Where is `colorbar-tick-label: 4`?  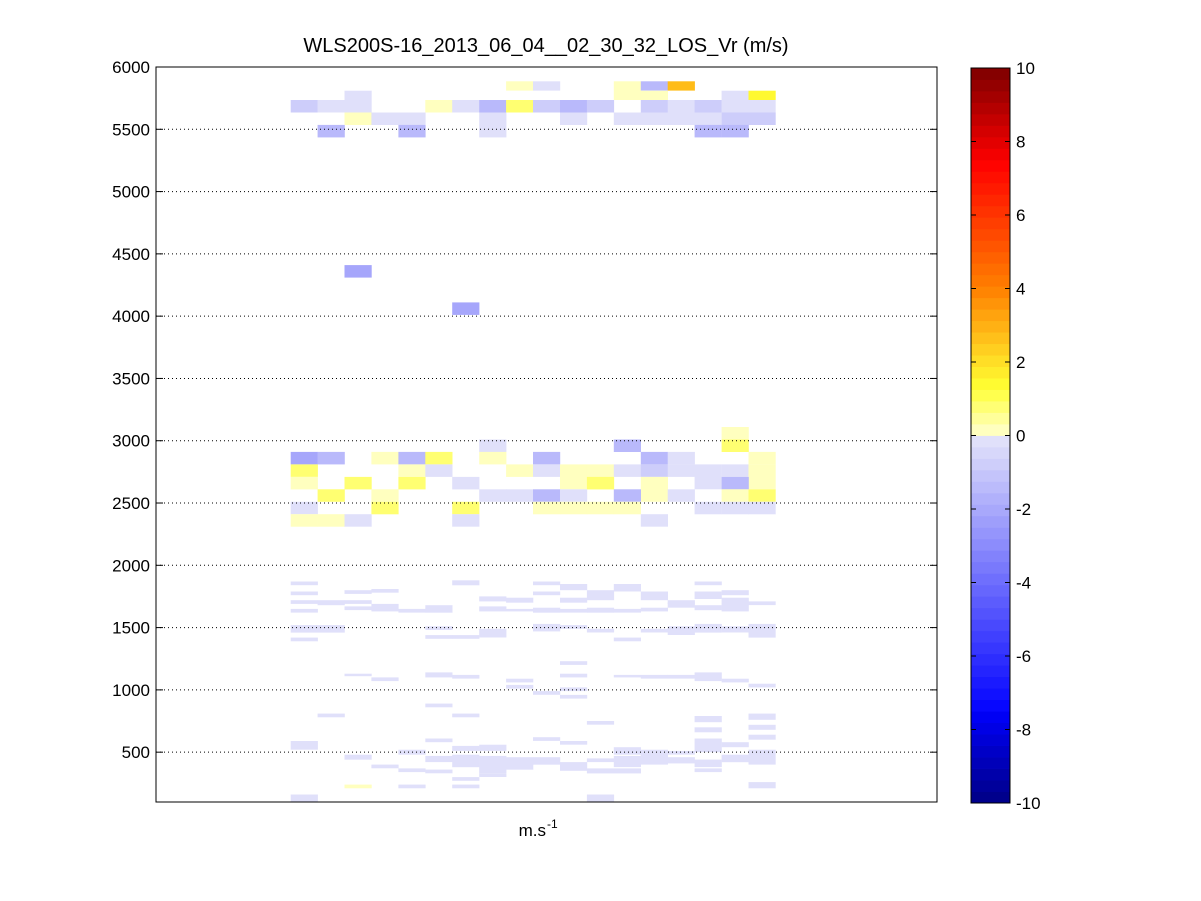
colorbar-tick-label: 4 is located at coordinates (1020, 289).